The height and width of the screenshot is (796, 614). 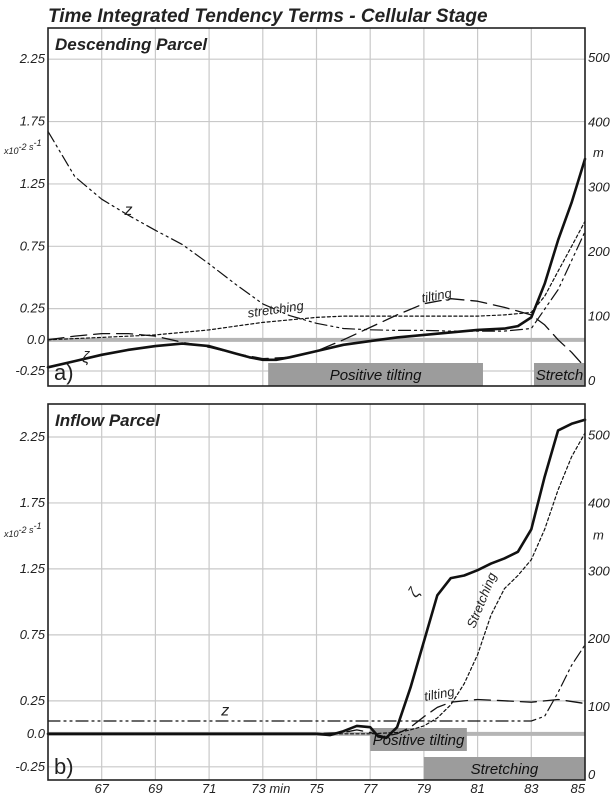 What do you see at coordinates (316, 788) in the screenshot?
I see `x-tick-label: 75` at bounding box center [316, 788].